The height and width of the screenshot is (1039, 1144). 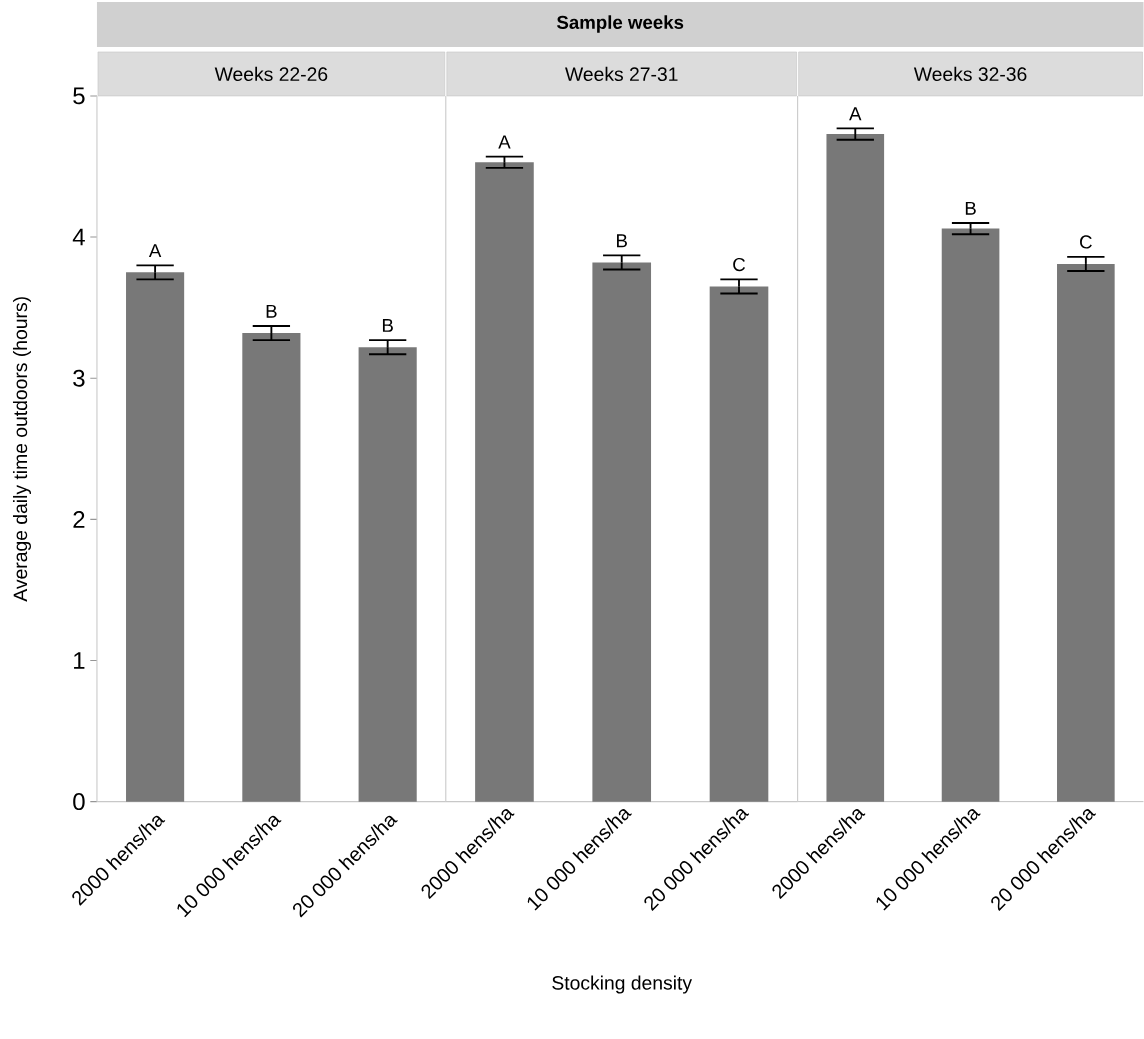 I want to click on y-tick-label: 5, so click(x=79, y=96).